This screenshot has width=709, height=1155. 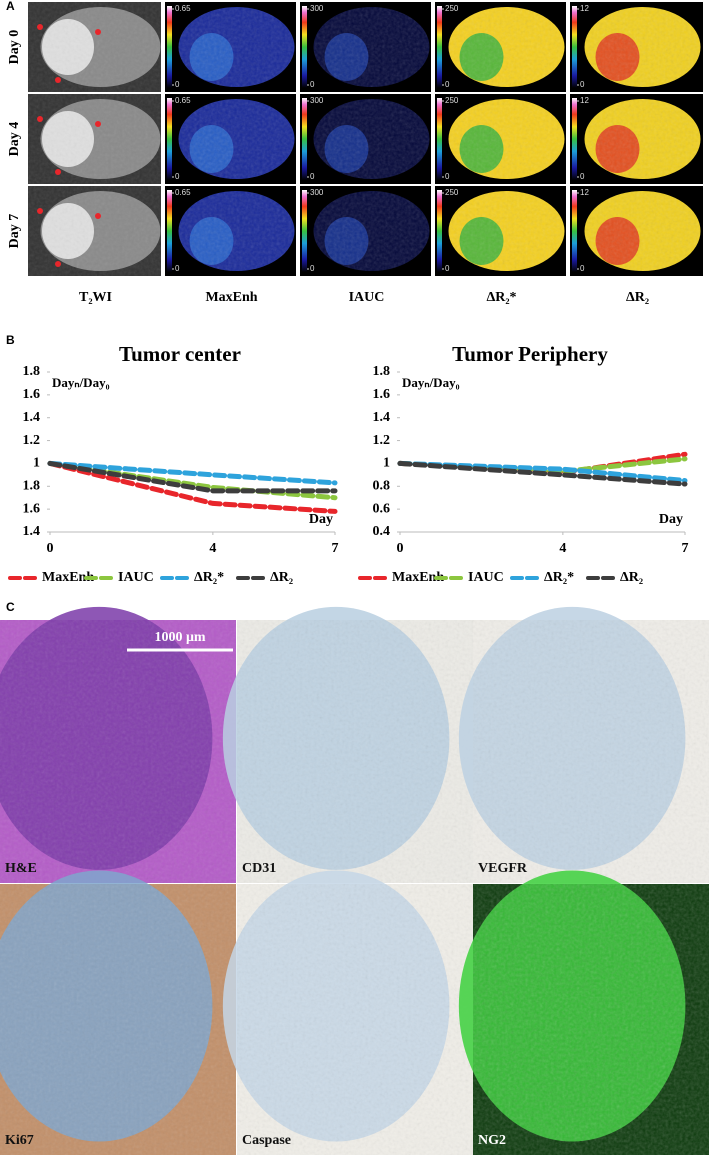 What do you see at coordinates (503, 868) in the screenshot?
I see `image-label: VEGFR` at bounding box center [503, 868].